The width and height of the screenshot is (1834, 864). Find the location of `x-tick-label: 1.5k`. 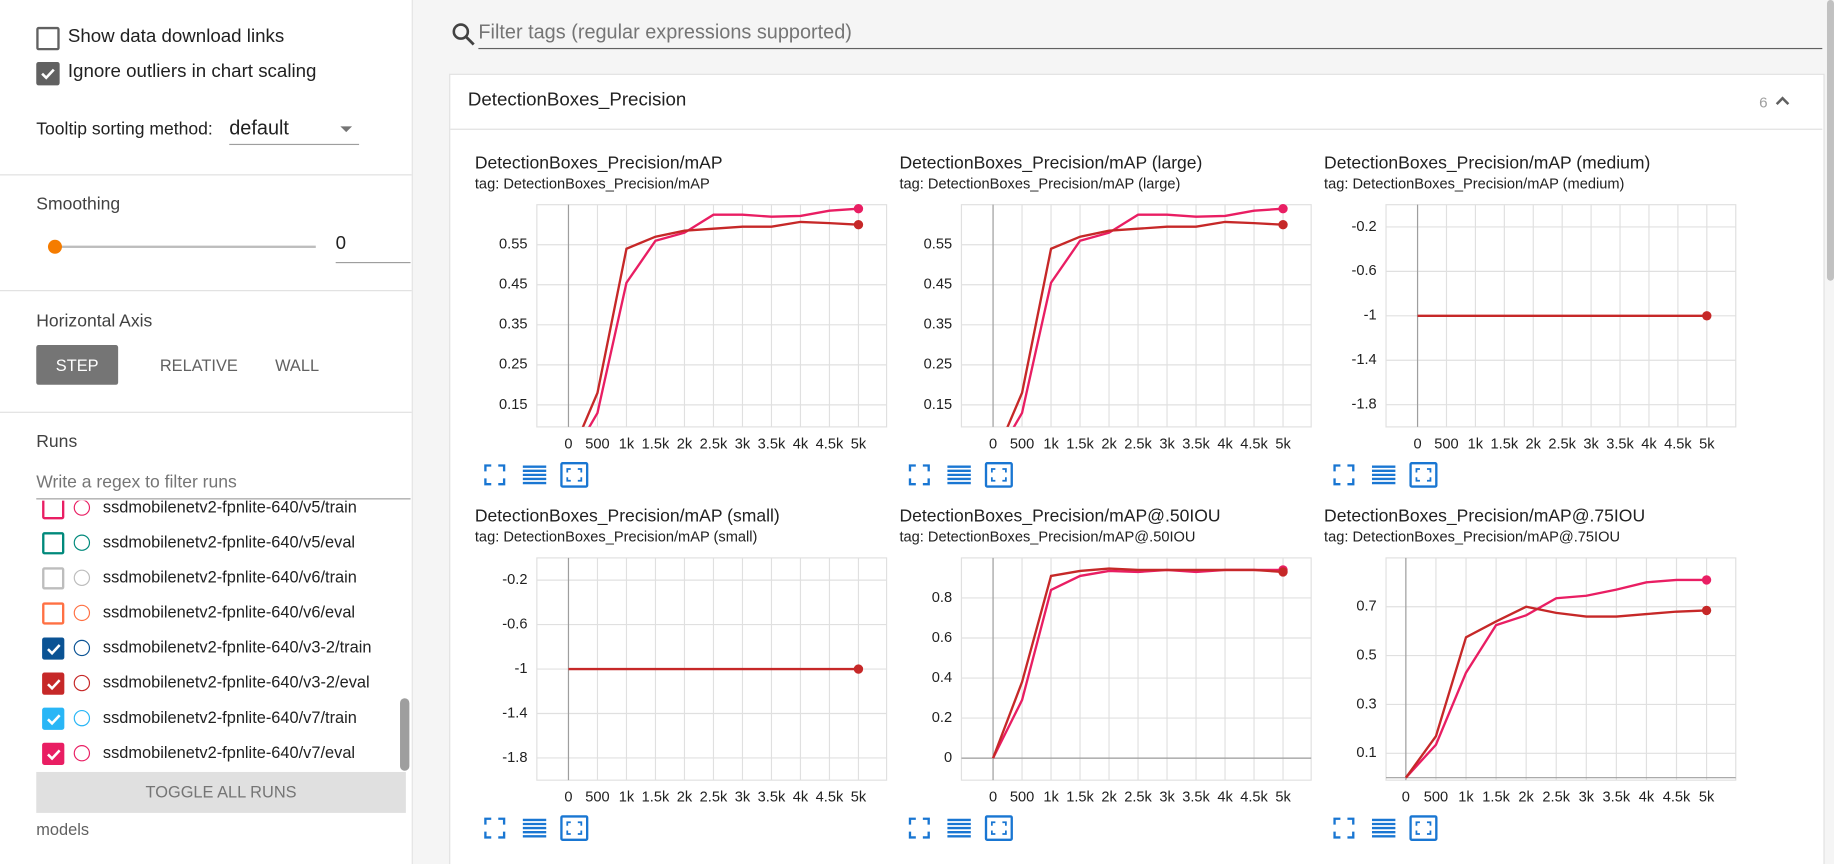

x-tick-label: 1.5k is located at coordinates (1080, 798).